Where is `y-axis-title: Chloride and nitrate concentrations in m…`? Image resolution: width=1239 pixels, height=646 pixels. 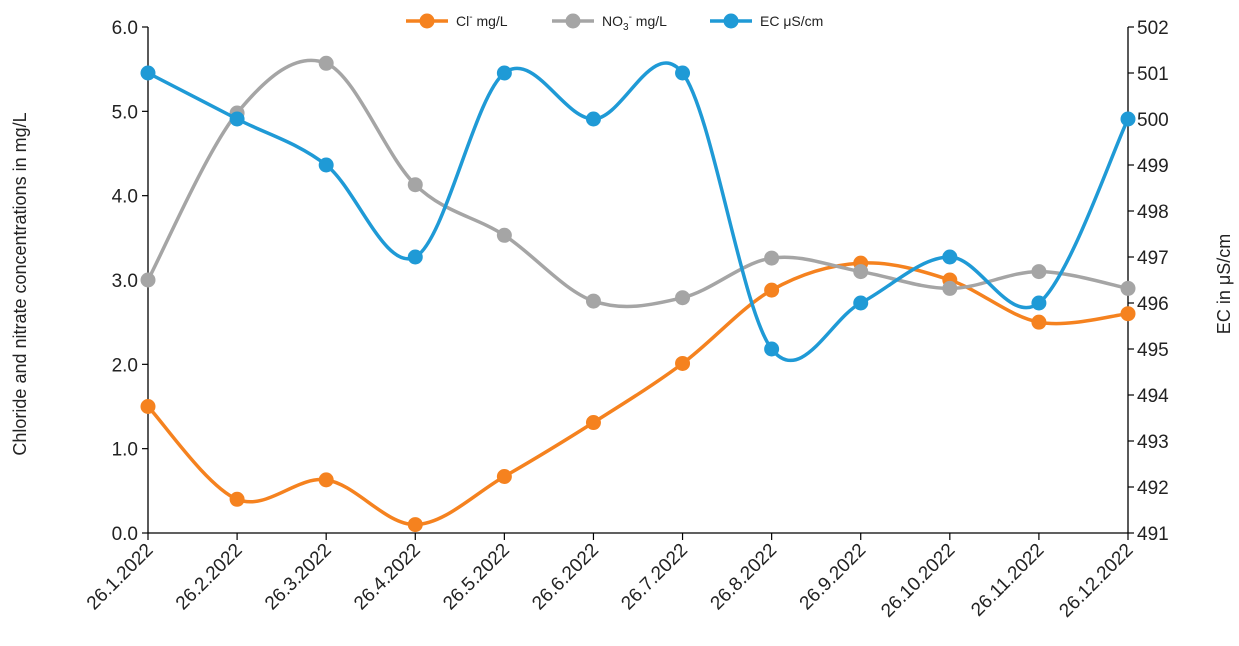
y-axis-title: Chloride and nitrate concentrations in m… is located at coordinates (20, 283).